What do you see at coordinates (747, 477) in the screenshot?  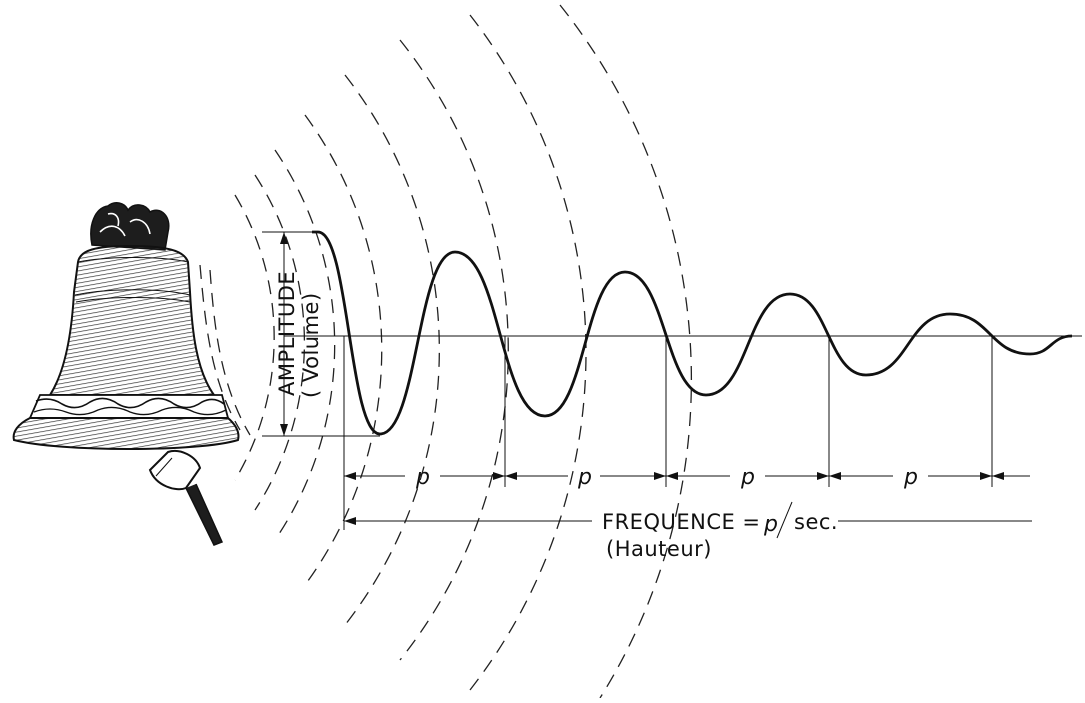 I see `period-label-3: p` at bounding box center [747, 477].